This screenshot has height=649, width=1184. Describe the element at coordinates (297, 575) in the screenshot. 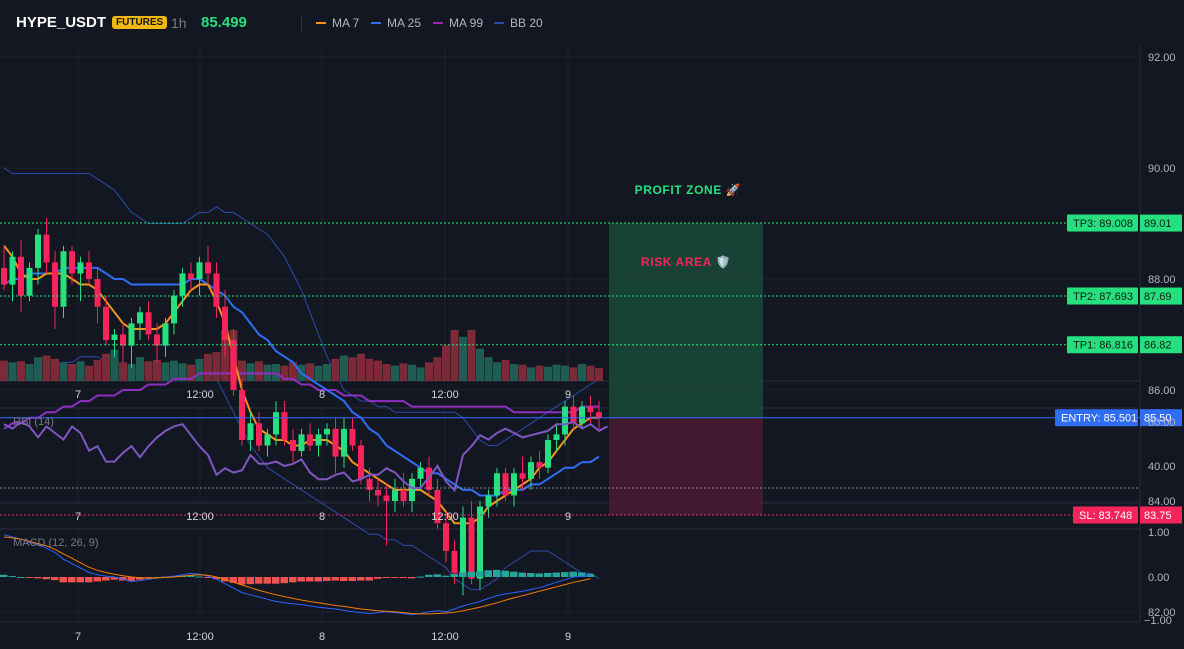

I see `macd-panel` at that location.